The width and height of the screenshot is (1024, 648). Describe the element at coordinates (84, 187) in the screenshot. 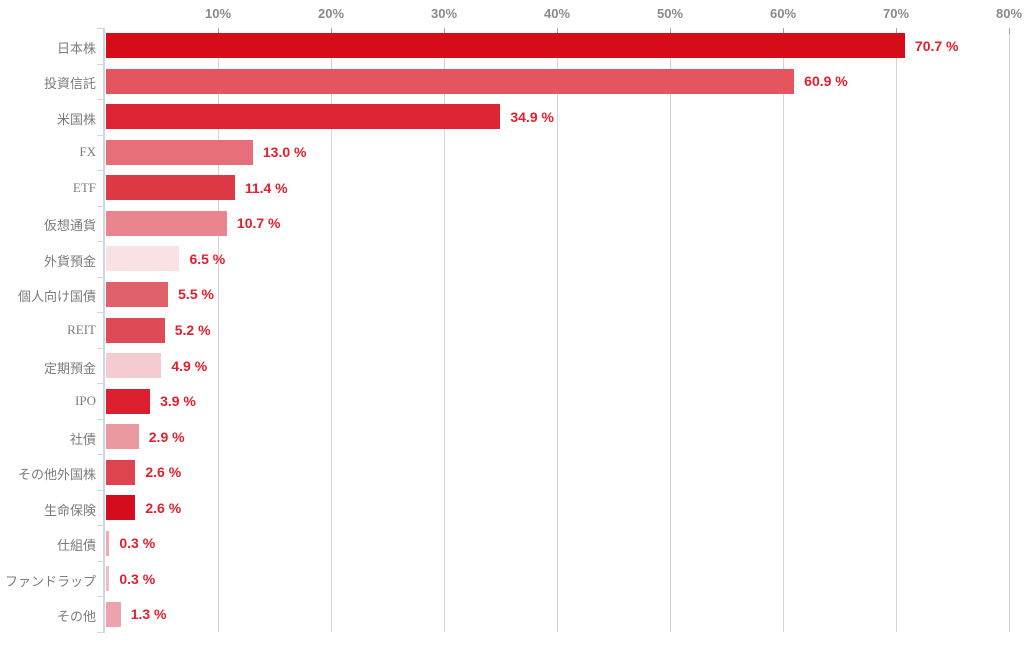

I see `category-label: ETF` at that location.